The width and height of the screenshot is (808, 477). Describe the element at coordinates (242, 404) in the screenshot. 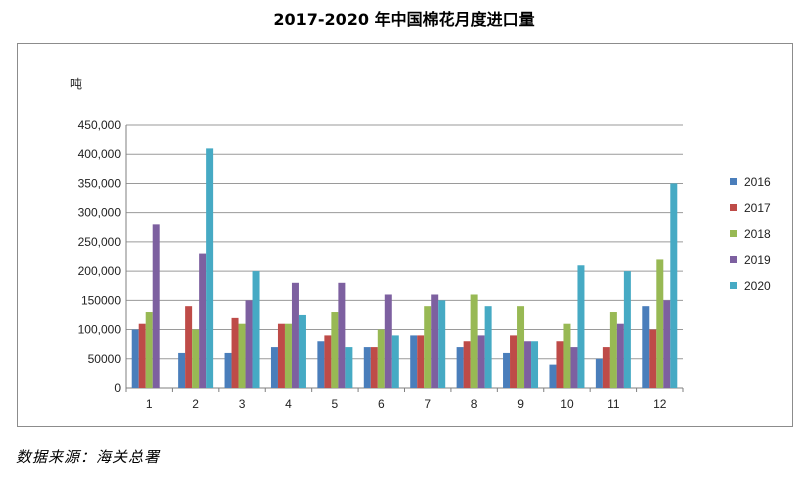

I see `x-tick-label: 3` at that location.